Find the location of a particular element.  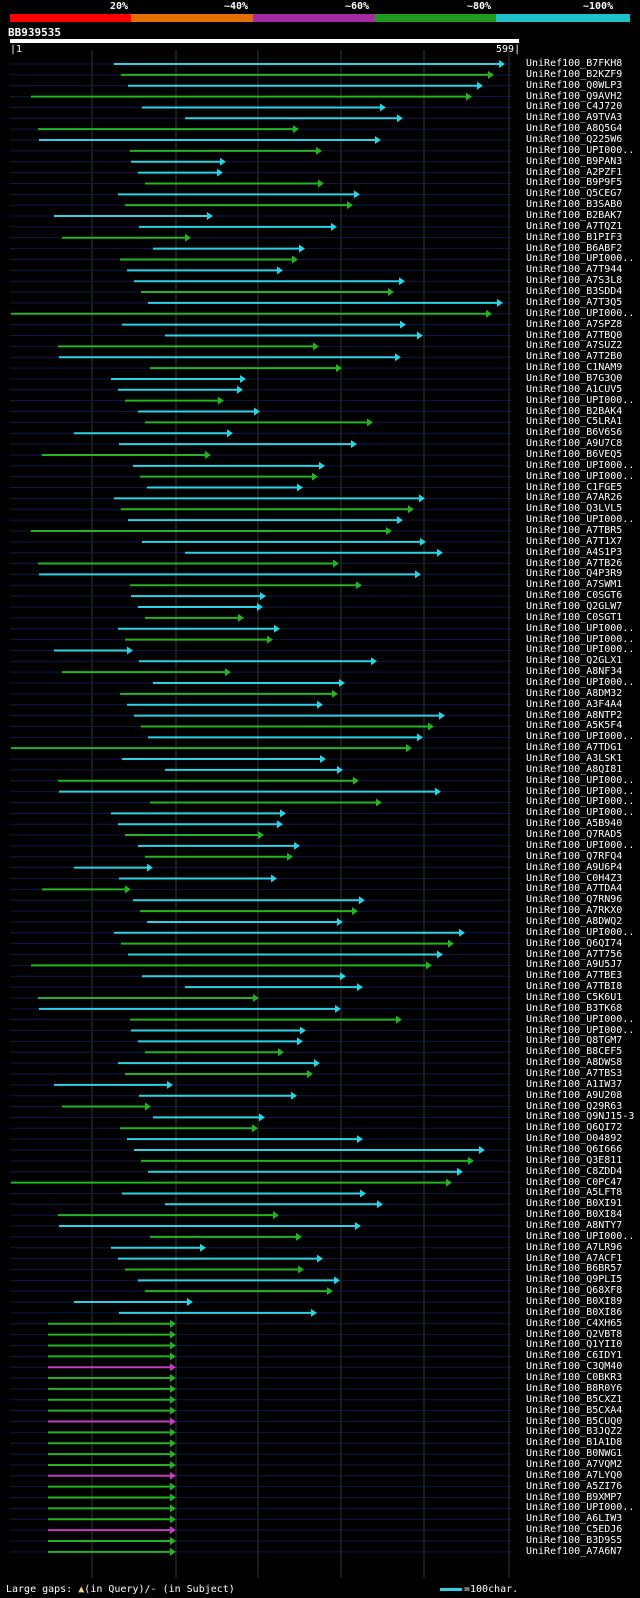

hit-label: UniRef100_A7T3Q5 is located at coordinates (574, 302).